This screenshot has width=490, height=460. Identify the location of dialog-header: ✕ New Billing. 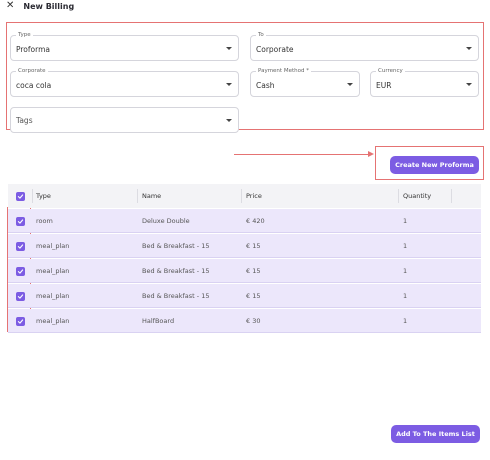
(40, 6).